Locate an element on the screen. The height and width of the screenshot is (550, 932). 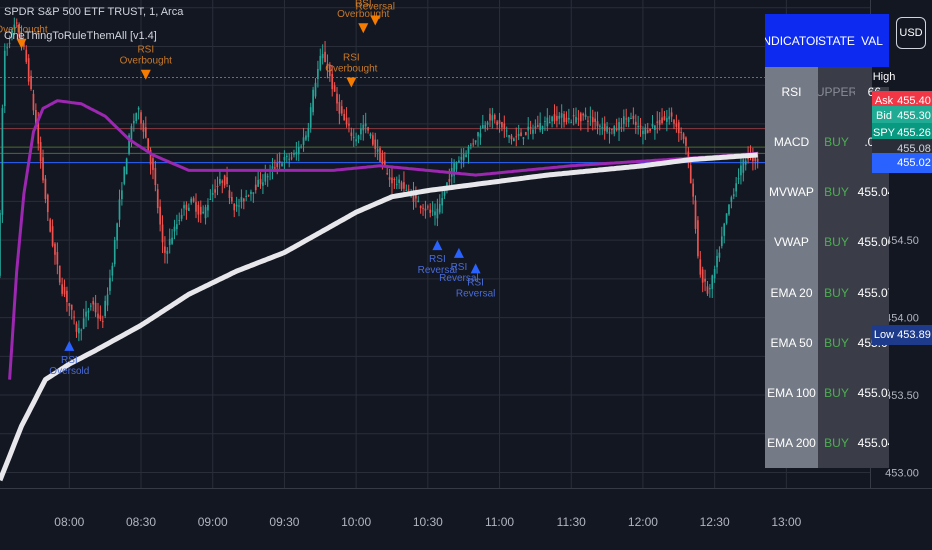
y-tick-label: 453.50 is located at coordinates (902, 396).